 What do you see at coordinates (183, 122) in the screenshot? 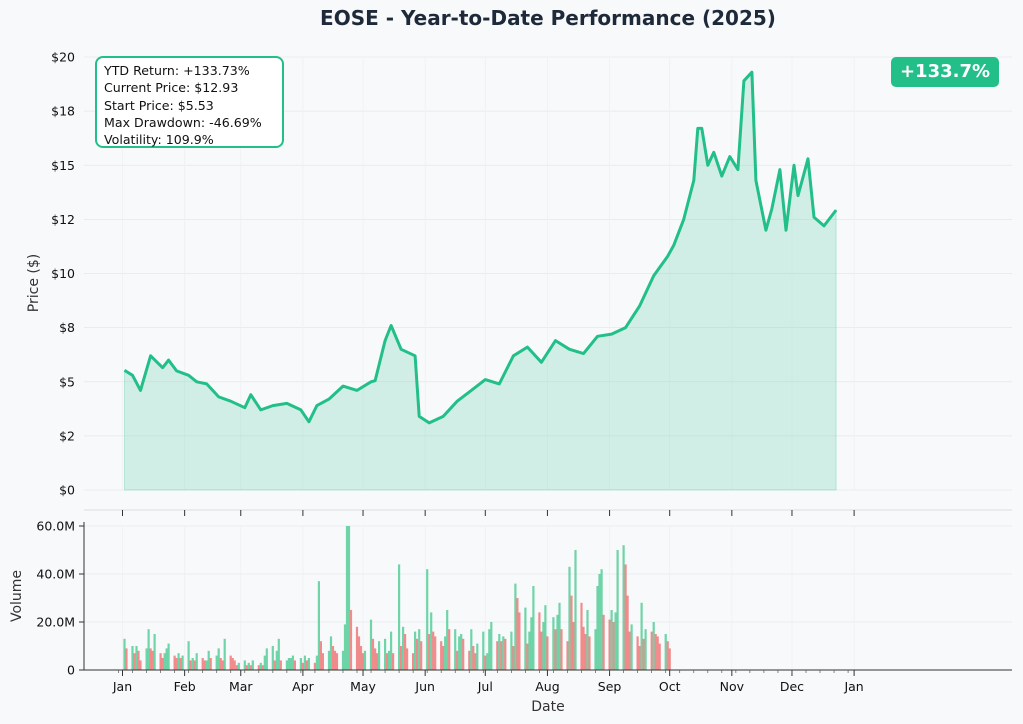
I see `stat-max-drawdown: Max Drawdown: -46.69%` at bounding box center [183, 122].